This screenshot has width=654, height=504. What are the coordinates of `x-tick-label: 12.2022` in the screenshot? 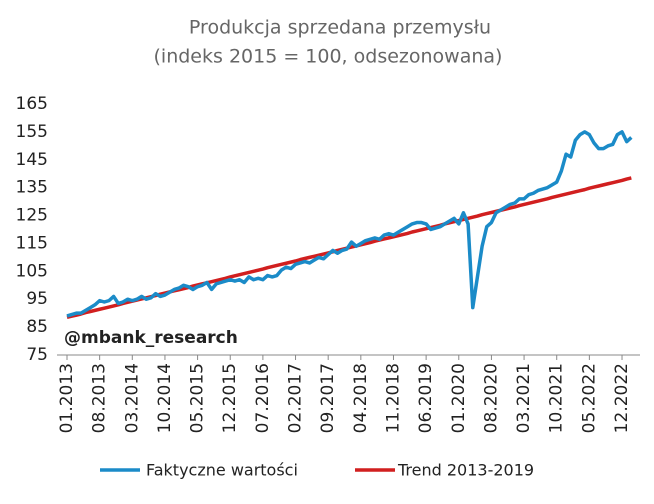 It's located at (622, 398).